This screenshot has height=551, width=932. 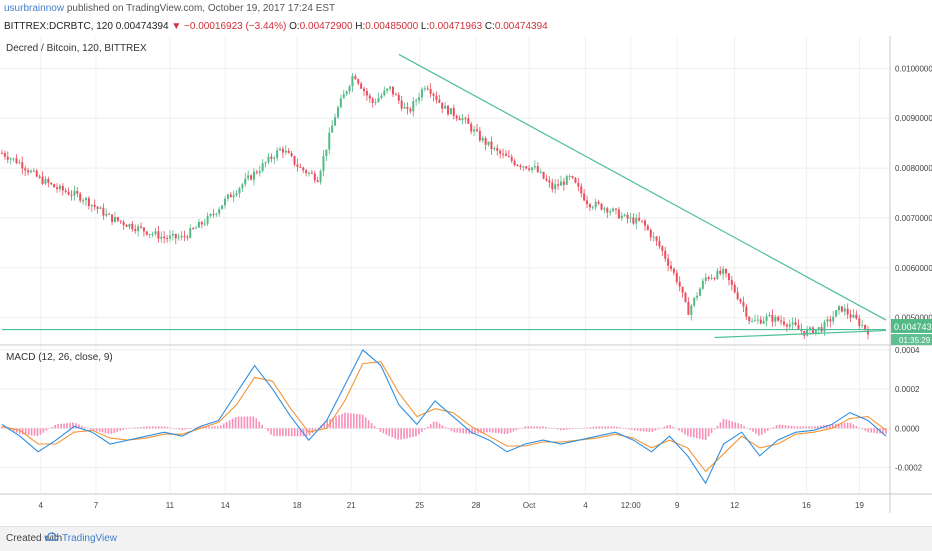 What do you see at coordinates (907, 428) in the screenshot?
I see `macd-tick-label: 0.0000` at bounding box center [907, 428].